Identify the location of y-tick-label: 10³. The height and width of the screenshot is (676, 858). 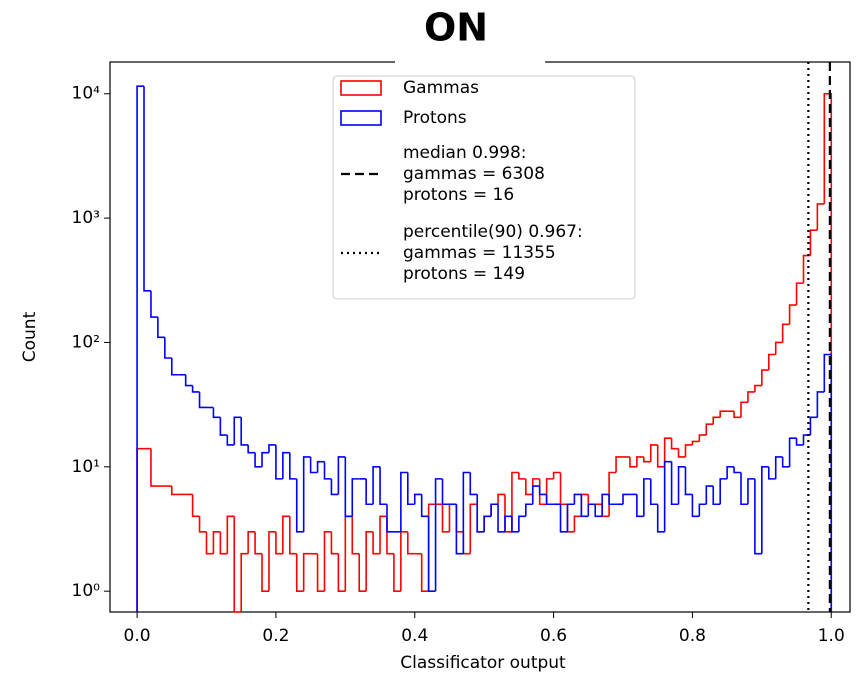
(86, 218).